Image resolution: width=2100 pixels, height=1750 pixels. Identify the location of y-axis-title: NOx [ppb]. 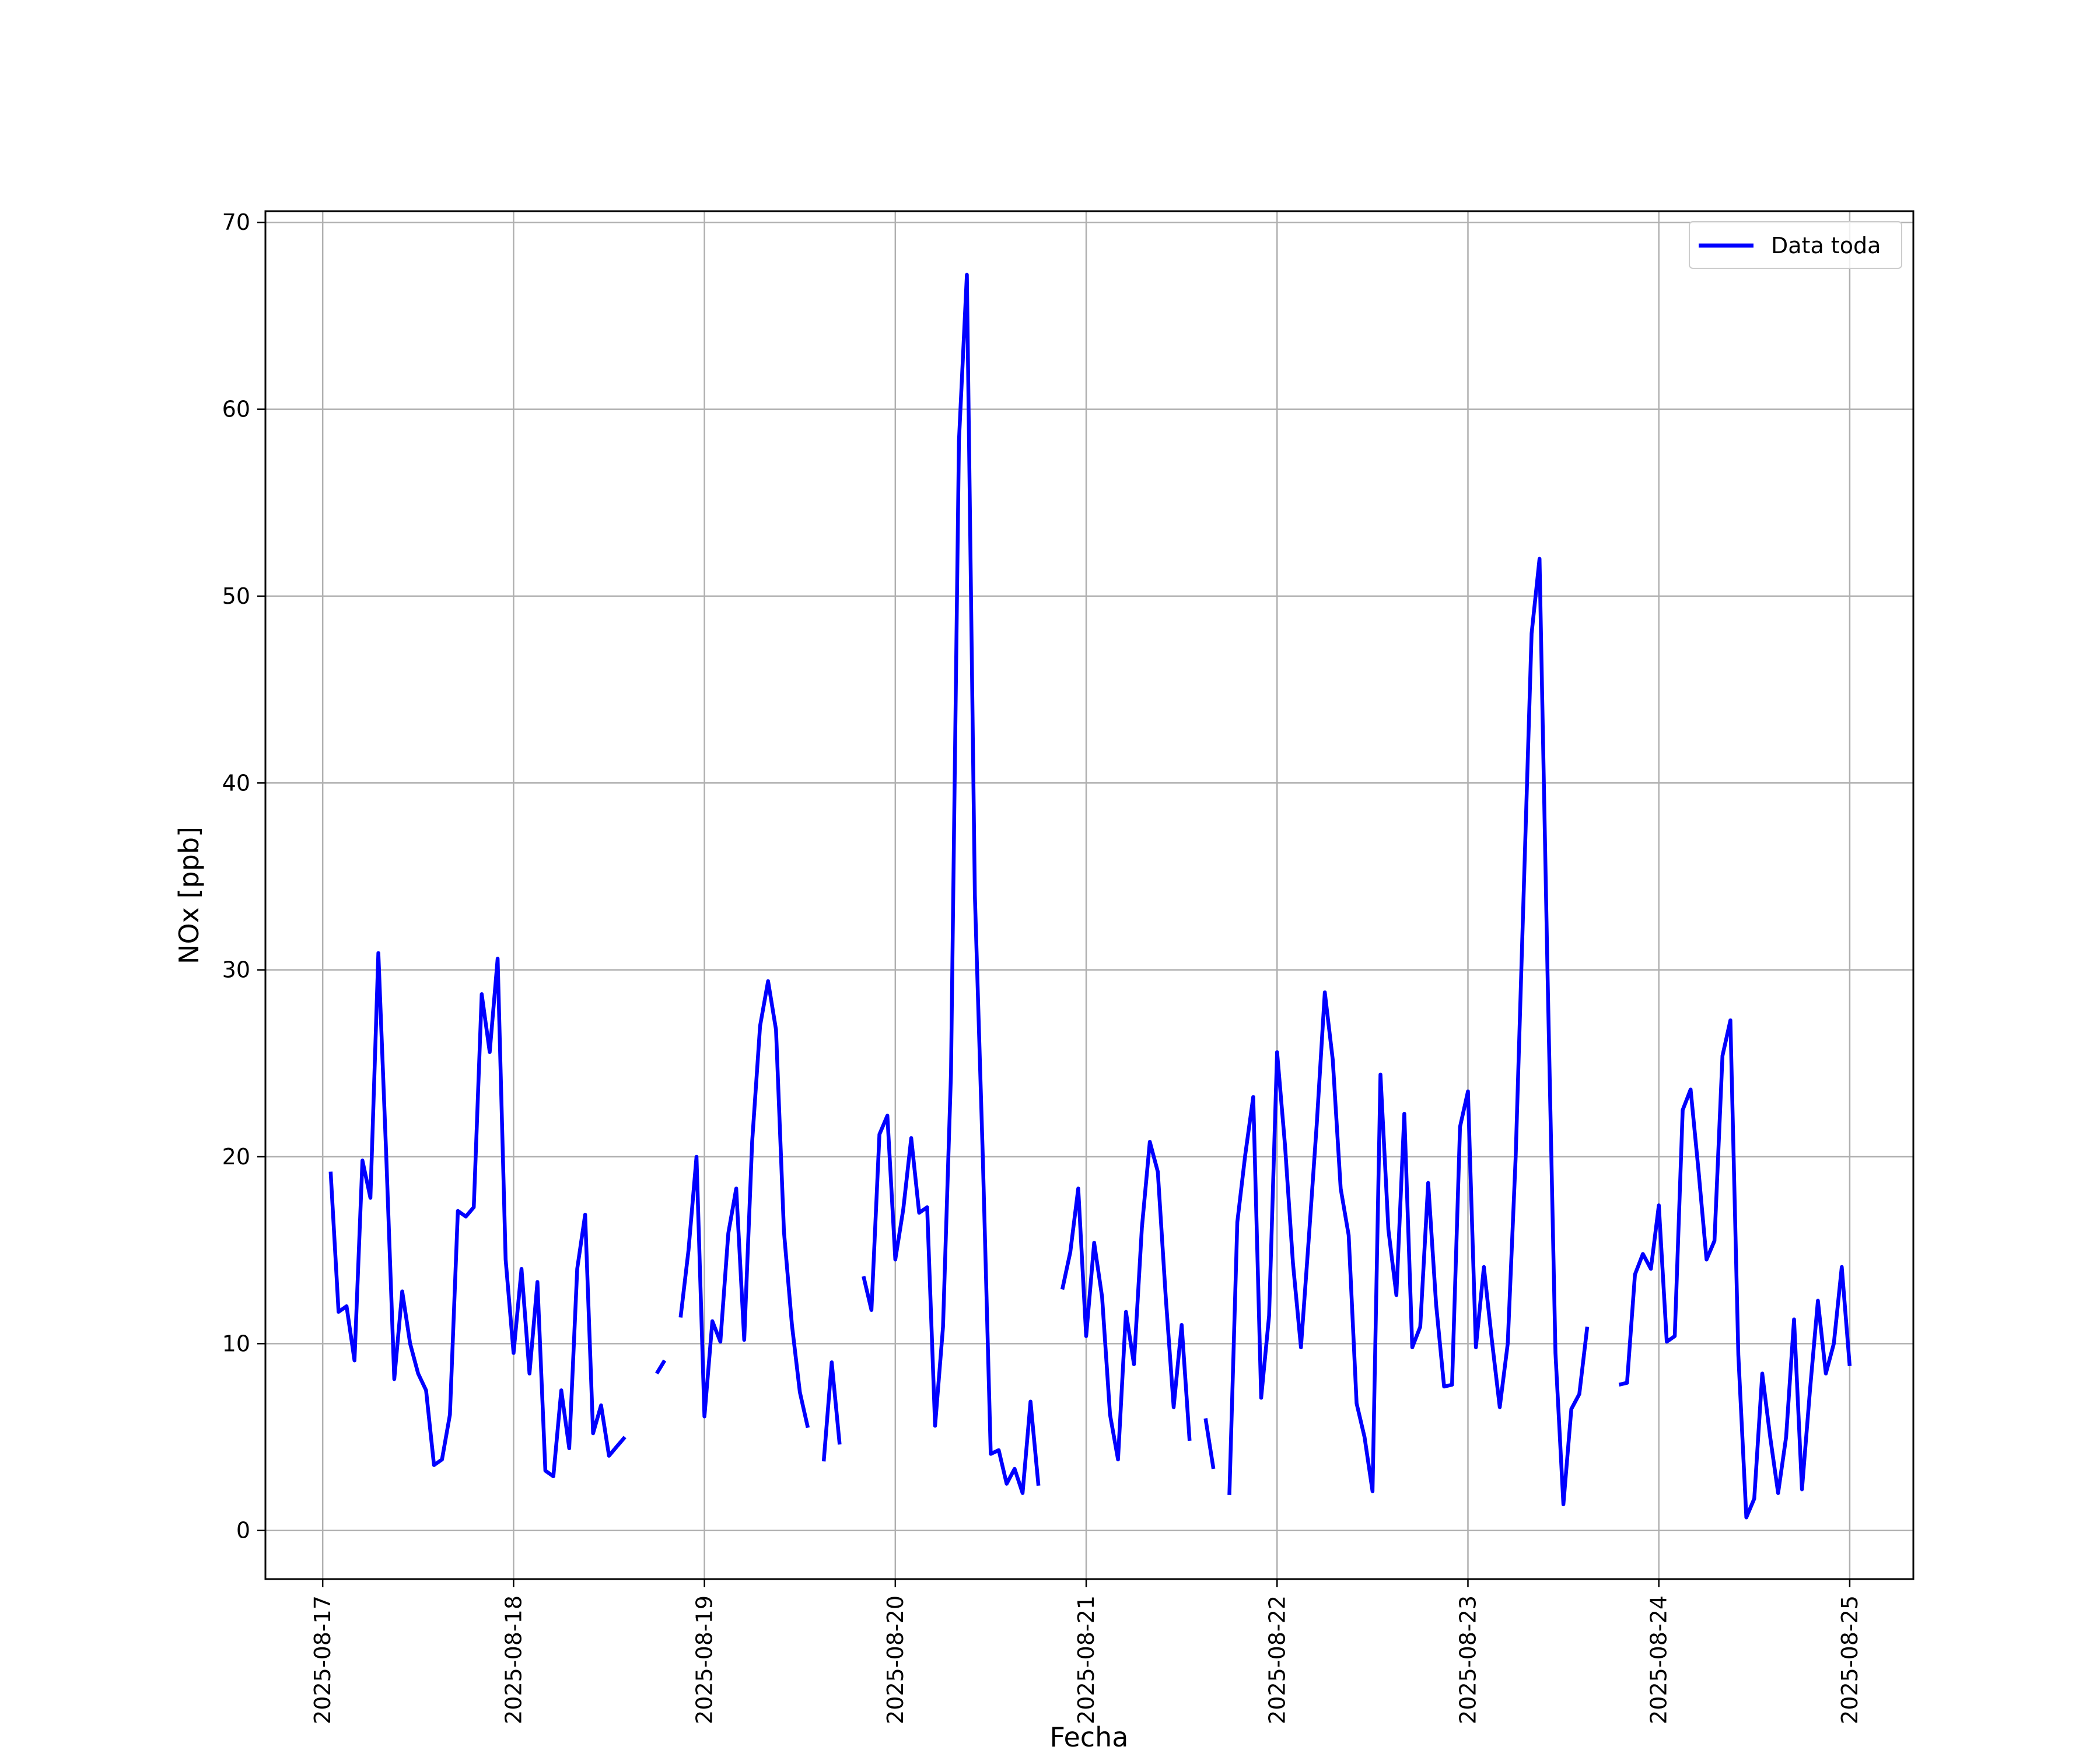
(189, 895).